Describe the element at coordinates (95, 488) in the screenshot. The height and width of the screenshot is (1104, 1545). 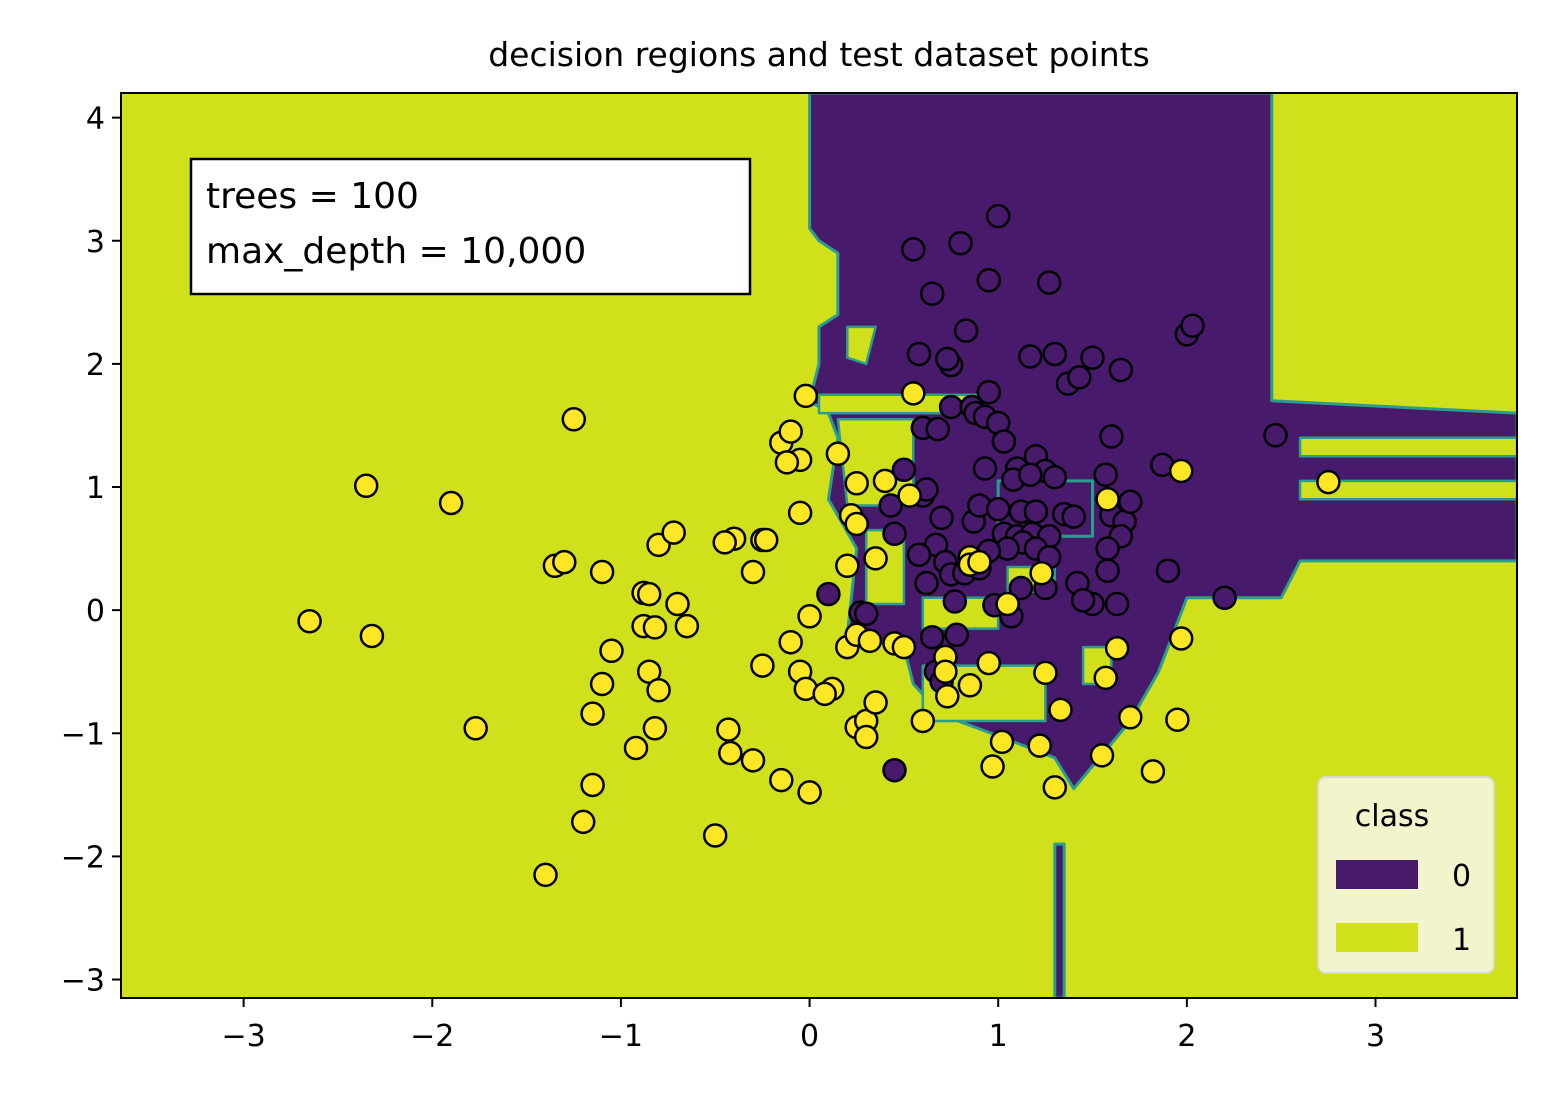
I see `y-tick-label-4: 1` at that location.